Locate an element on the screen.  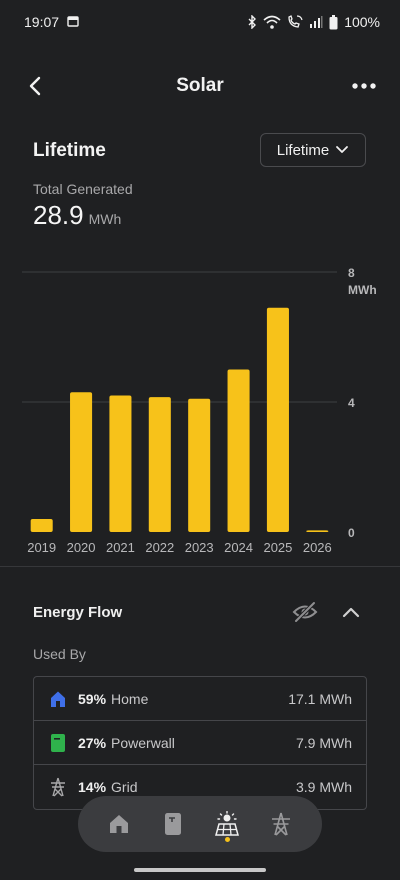
usage-value: 7.9 MWh is located at coordinates (323, 742).